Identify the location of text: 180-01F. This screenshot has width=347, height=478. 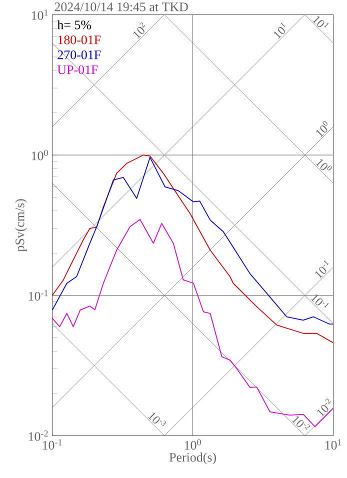
(79, 40).